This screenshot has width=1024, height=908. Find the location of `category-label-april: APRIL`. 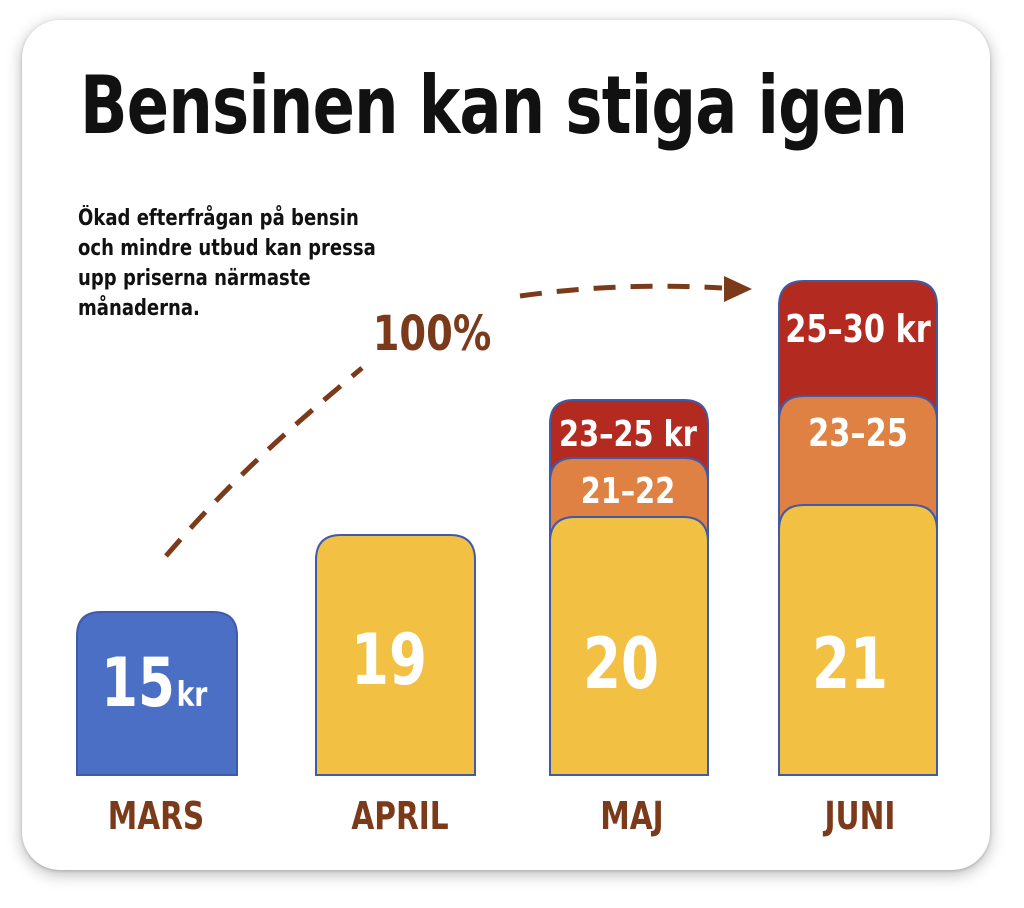

category-label-april: APRIL is located at coordinates (399, 816).